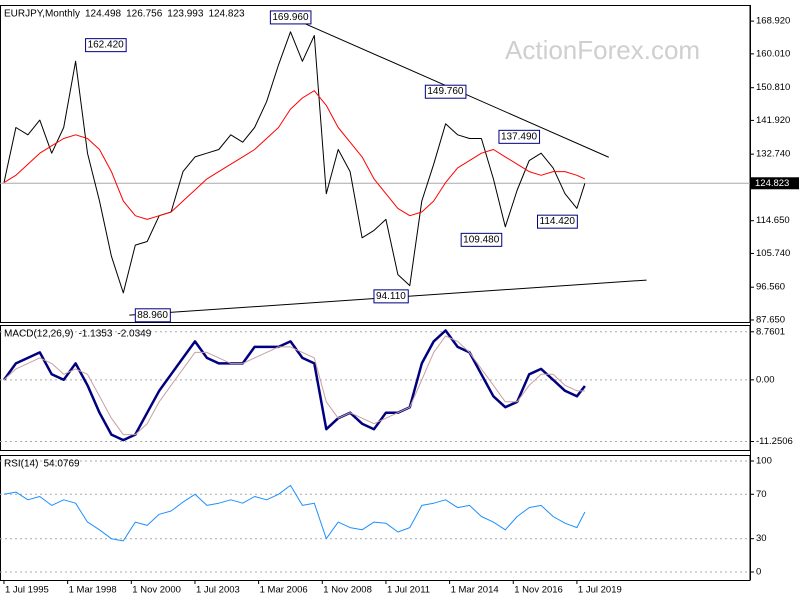 The height and width of the screenshot is (600, 800). What do you see at coordinates (538, 590) in the screenshot?
I see `x-tick-label: 1 Nov 2016` at bounding box center [538, 590].